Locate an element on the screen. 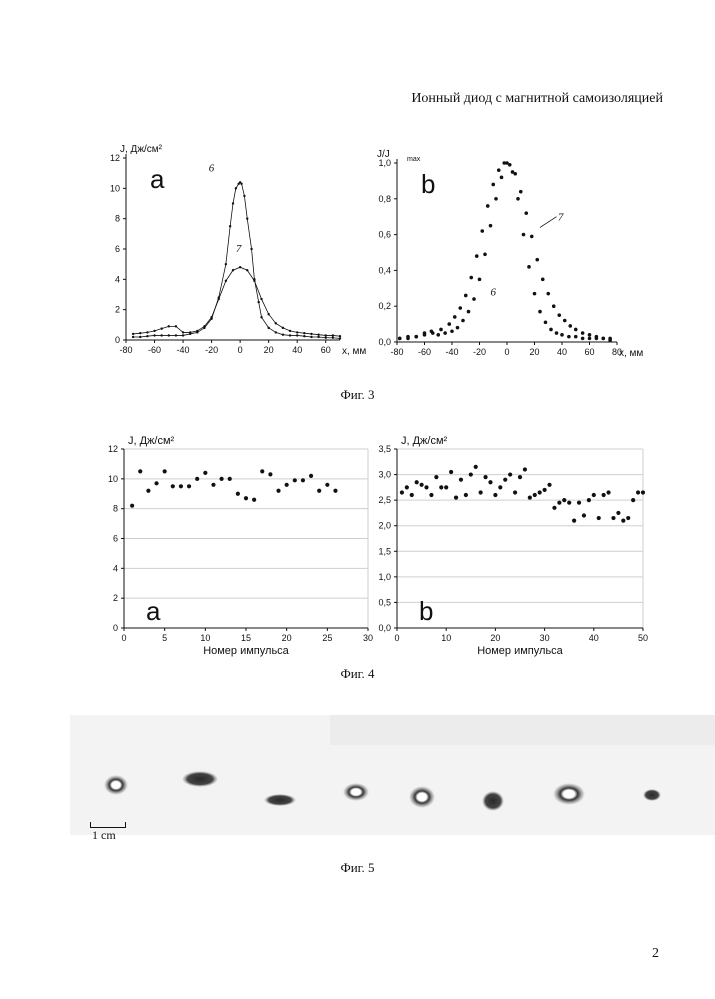 This screenshot has width=715, height=999. fig3b-series-label: 6 is located at coordinates (494, 292).